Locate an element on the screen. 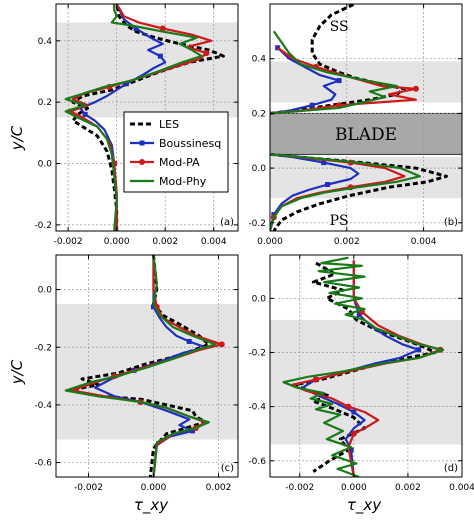 This screenshot has width=474, height=521. series-line-boussinesq-pressure-side is located at coordinates (315, 192).